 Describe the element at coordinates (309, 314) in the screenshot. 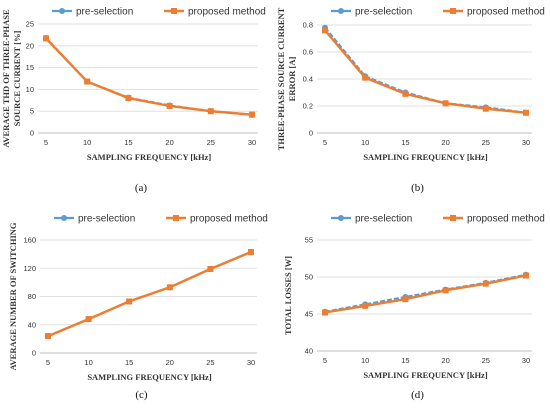

I see `y-tick-label: 45` at that location.